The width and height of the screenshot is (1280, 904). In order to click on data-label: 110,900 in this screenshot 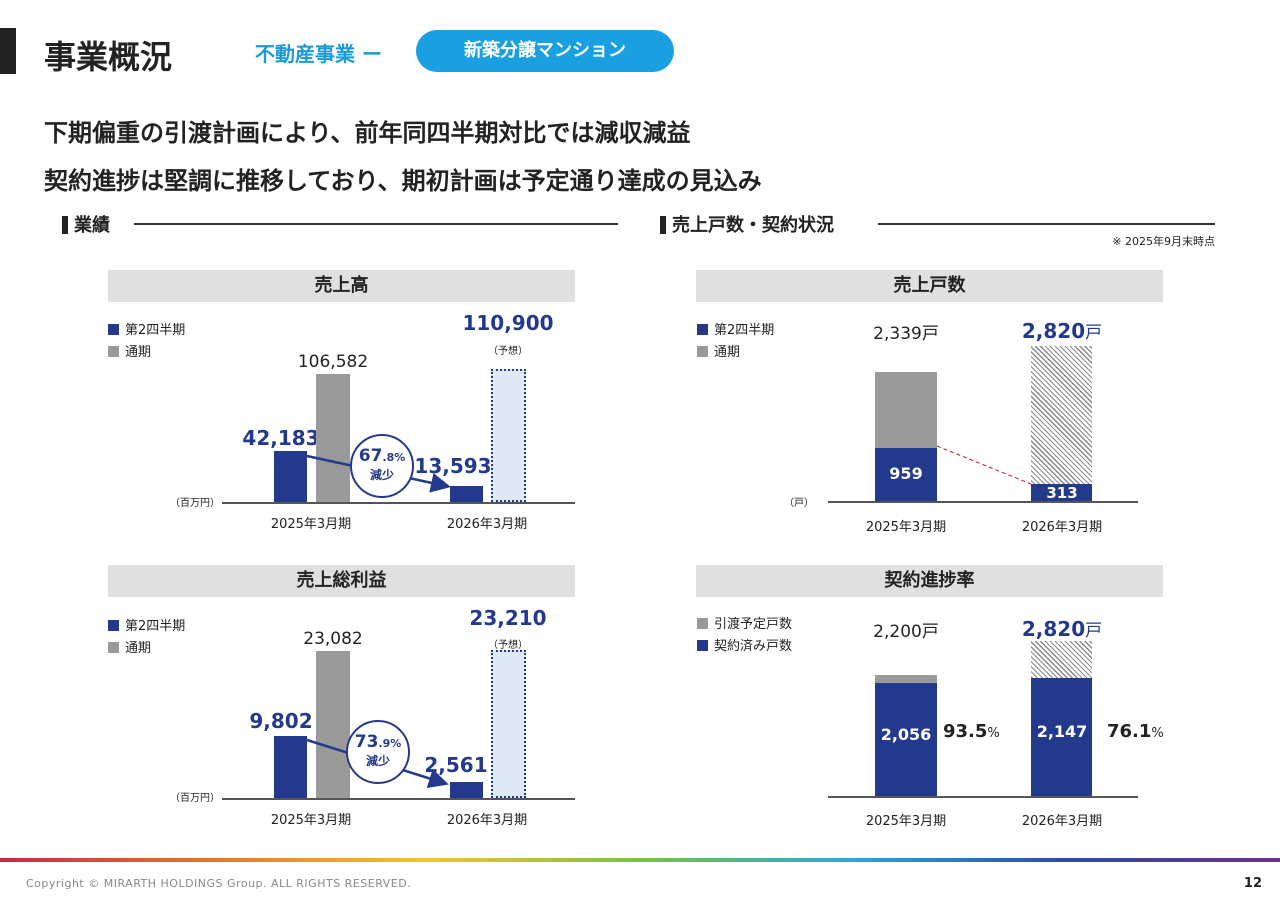, I will do `click(508, 323)`.